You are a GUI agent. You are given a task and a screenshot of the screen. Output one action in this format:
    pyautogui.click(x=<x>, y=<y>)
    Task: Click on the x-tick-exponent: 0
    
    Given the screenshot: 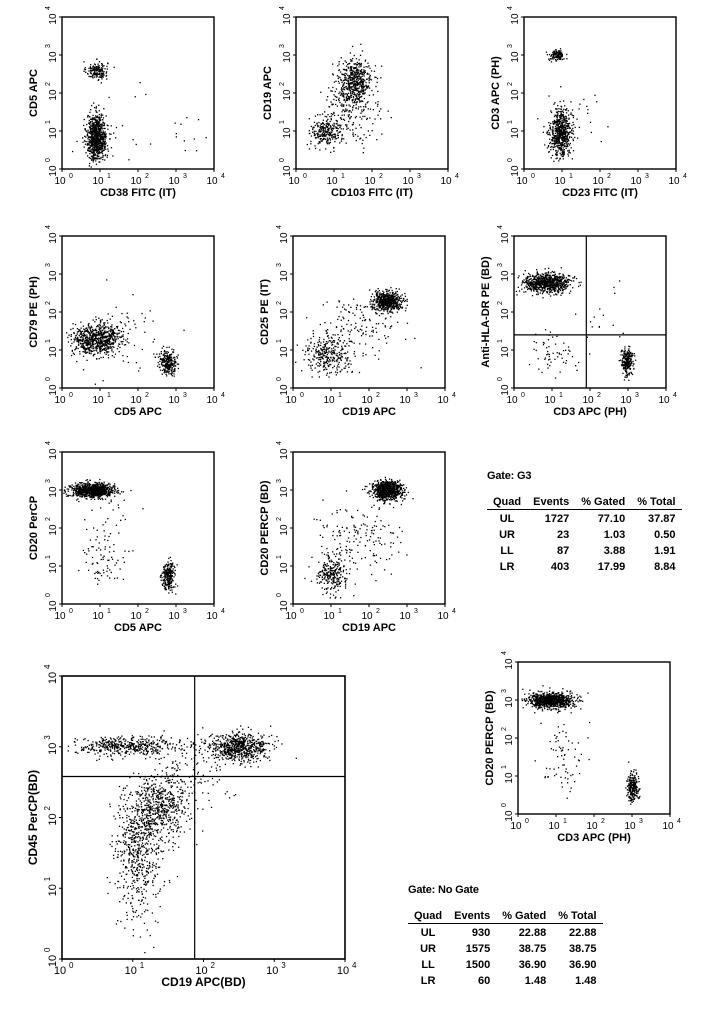 What is the action you would take?
    pyautogui.click(x=71, y=176)
    